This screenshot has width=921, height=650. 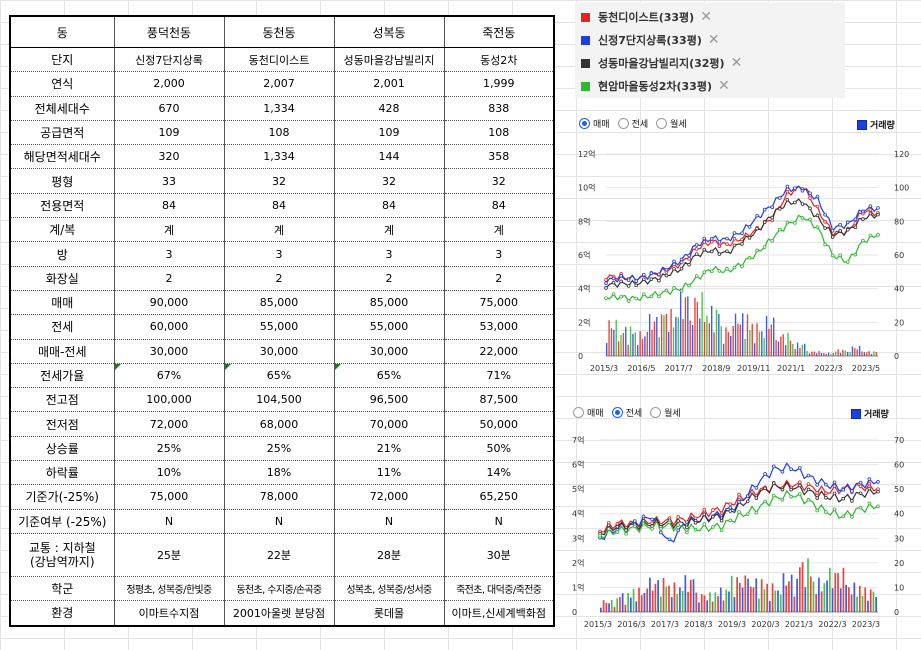 What do you see at coordinates (389, 613) in the screenshot?
I see `table-cell: 롯데몰` at bounding box center [389, 613].